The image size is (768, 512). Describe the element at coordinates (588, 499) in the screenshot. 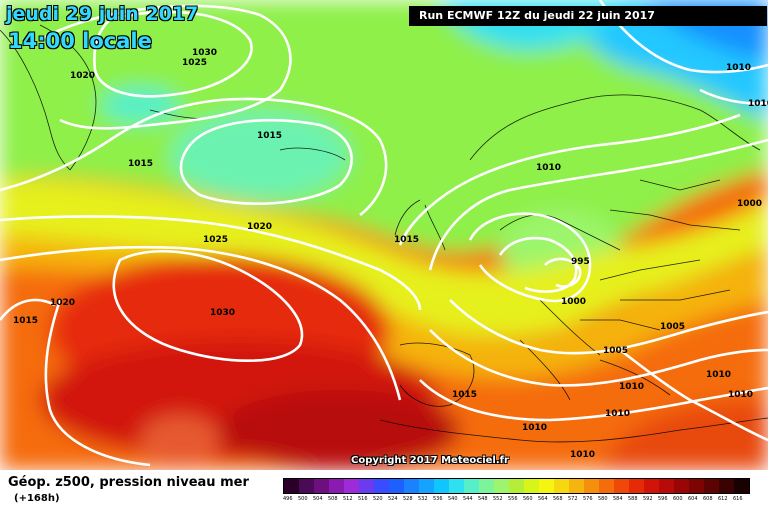

I see `legend-value: 576` at that location.